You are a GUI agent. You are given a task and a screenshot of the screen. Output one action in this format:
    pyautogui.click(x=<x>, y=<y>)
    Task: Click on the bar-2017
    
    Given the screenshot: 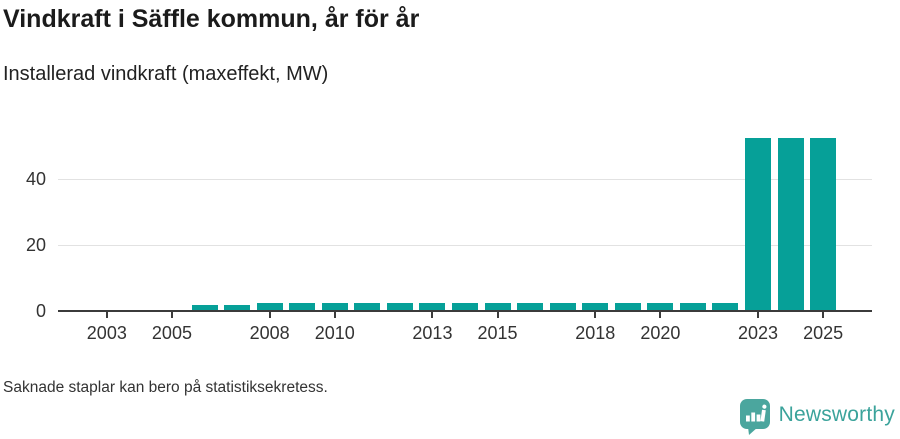 What is the action you would take?
    pyautogui.click(x=562, y=306)
    